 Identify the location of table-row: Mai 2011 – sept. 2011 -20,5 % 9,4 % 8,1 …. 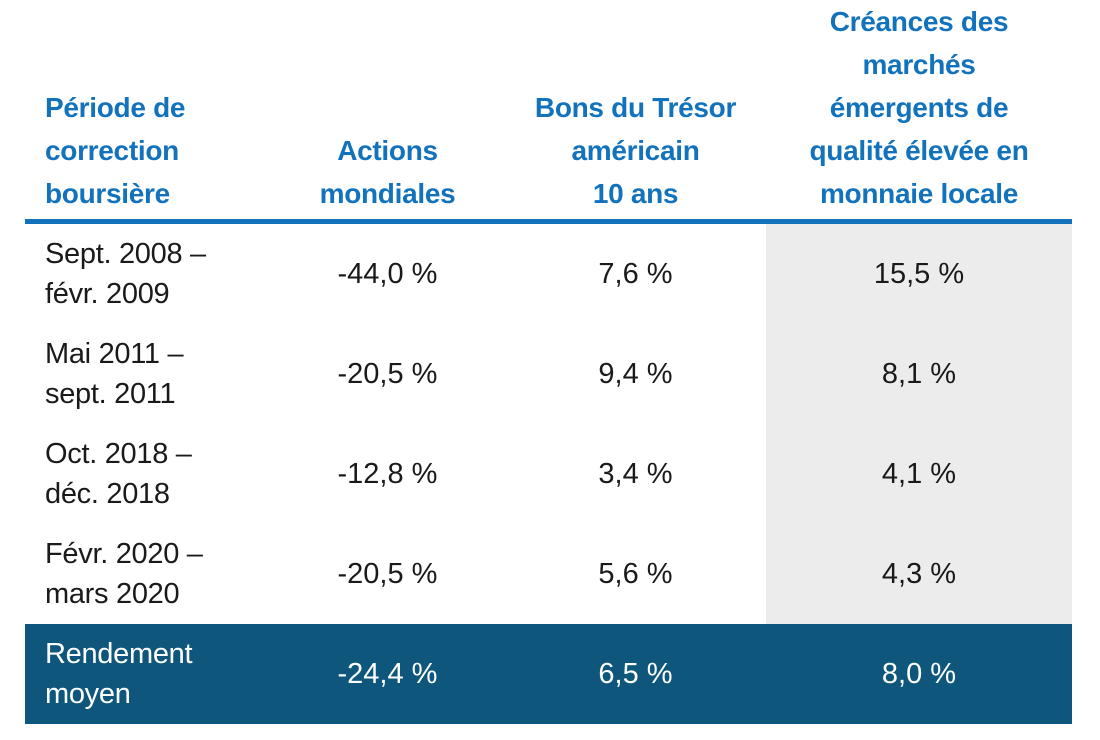
(548, 374).